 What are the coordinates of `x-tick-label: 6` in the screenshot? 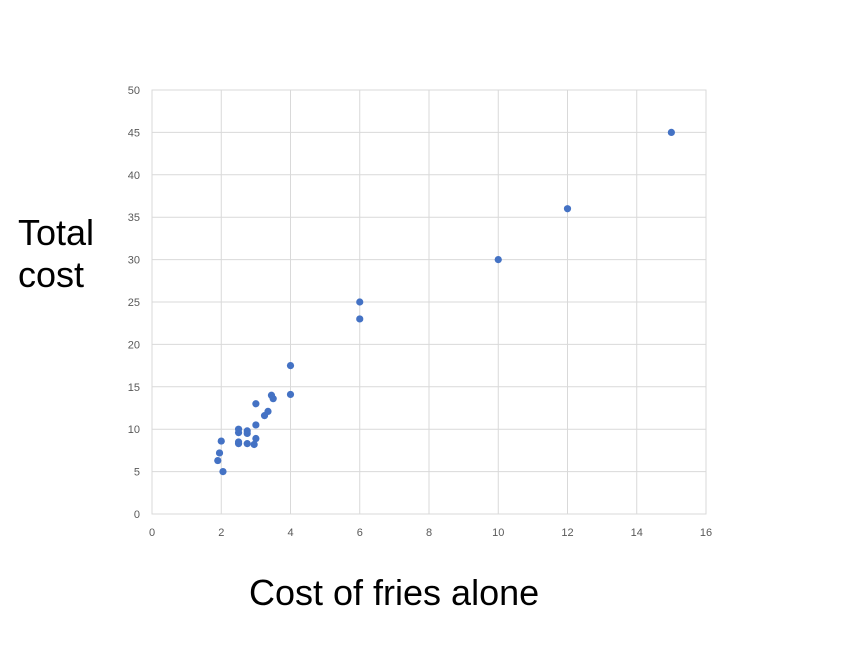 It's located at (360, 533).